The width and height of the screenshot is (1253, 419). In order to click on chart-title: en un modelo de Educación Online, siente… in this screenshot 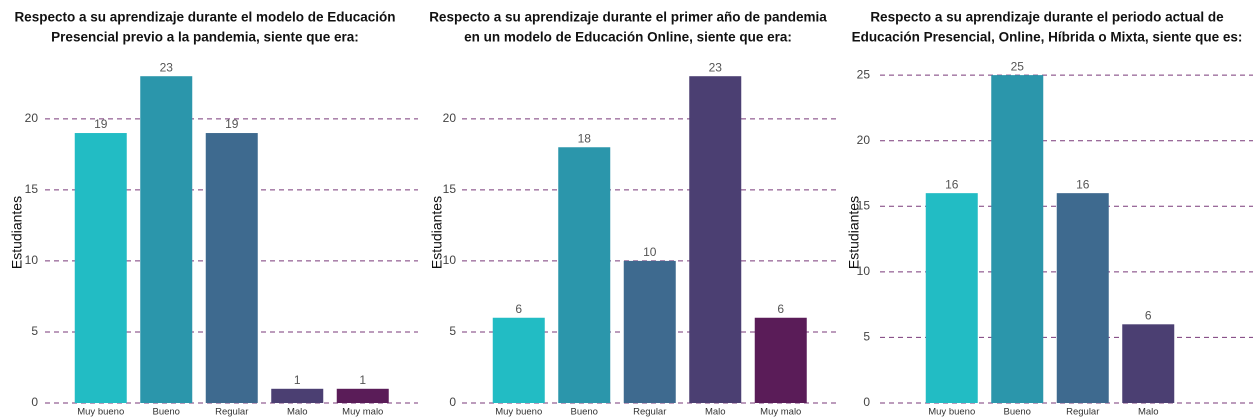, I will do `click(628, 37)`.